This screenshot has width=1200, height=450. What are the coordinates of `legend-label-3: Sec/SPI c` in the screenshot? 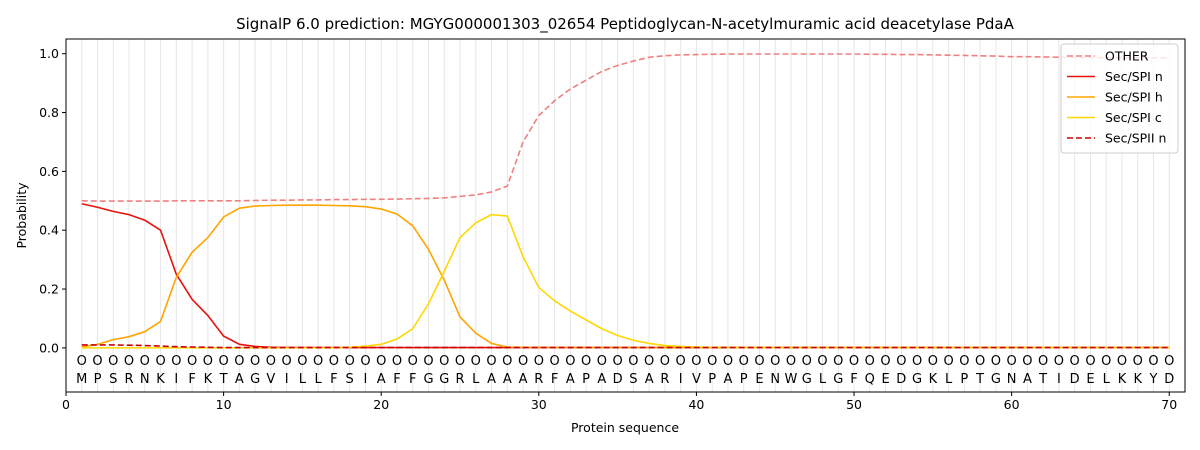 It's located at (1133, 117).